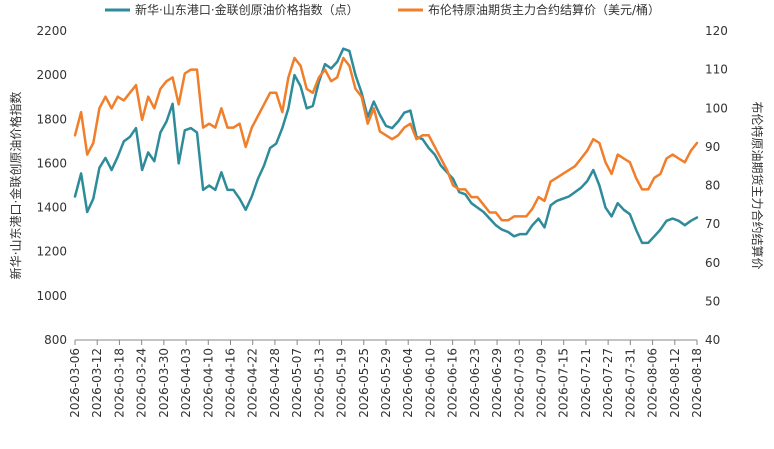 Image resolution: width=774 pixels, height=449 pixels. Describe the element at coordinates (119, 383) in the screenshot. I see `x-tick-label: 2026-03-18` at that location.